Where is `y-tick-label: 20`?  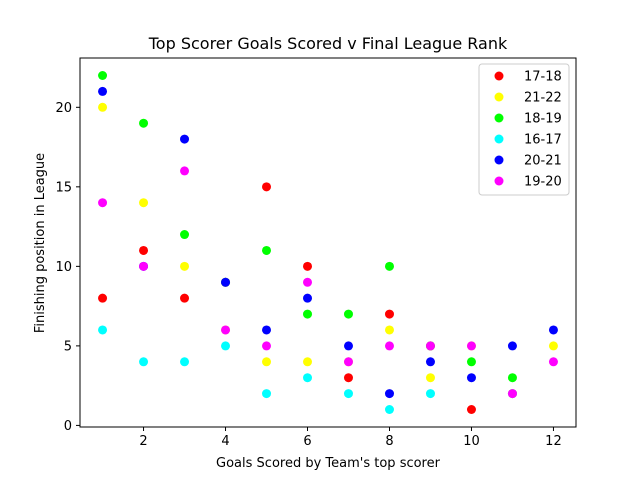
y-tick-label: 20 is located at coordinates (63, 108).